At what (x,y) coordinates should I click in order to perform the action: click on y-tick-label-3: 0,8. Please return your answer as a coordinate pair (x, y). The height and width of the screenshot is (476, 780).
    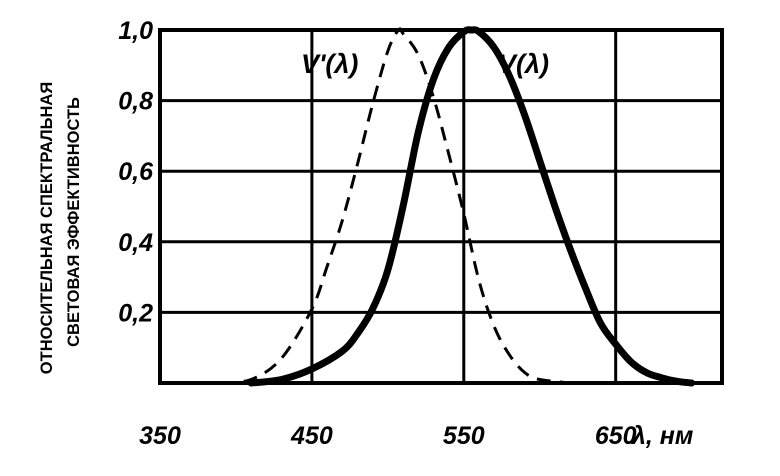
    Looking at the image, I should click on (135, 102).